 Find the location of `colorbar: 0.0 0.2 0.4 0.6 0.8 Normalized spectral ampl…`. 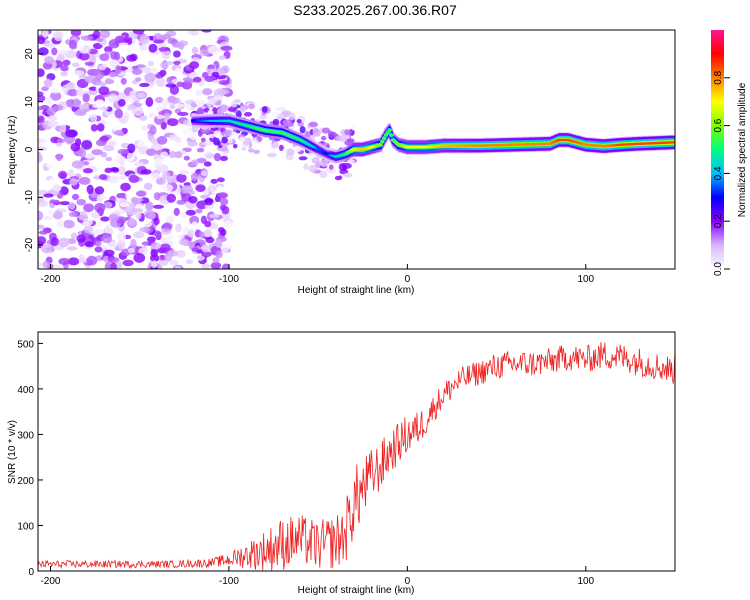

colorbar: 0.0 0.2 0.4 0.6 0.8 Normalized spectral ampl… is located at coordinates (729, 153).